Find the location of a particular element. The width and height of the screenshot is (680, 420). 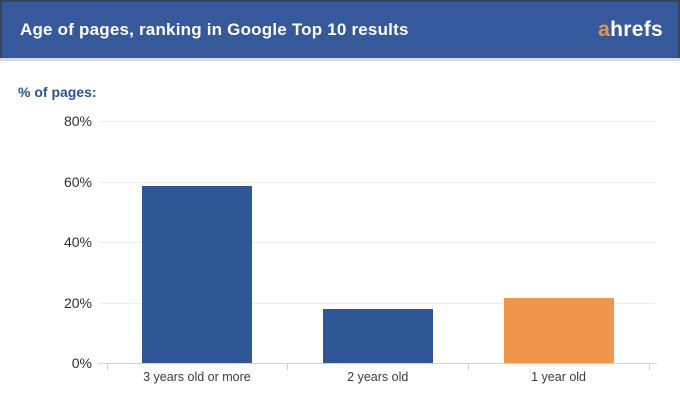

gridline-20% is located at coordinates (377, 303).